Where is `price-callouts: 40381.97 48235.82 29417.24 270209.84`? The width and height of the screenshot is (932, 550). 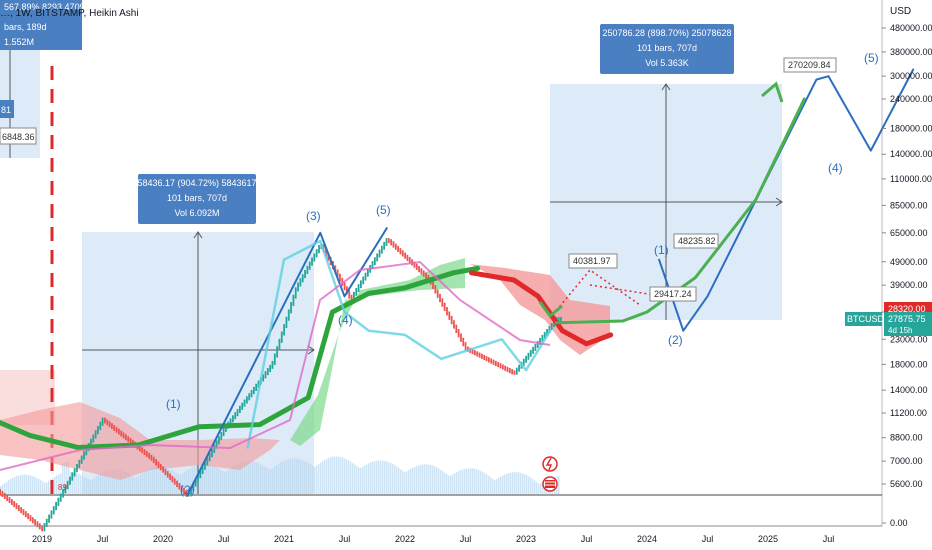 price-callouts: 40381.97 48235.82 29417.24 270209.84 is located at coordinates (702, 179).